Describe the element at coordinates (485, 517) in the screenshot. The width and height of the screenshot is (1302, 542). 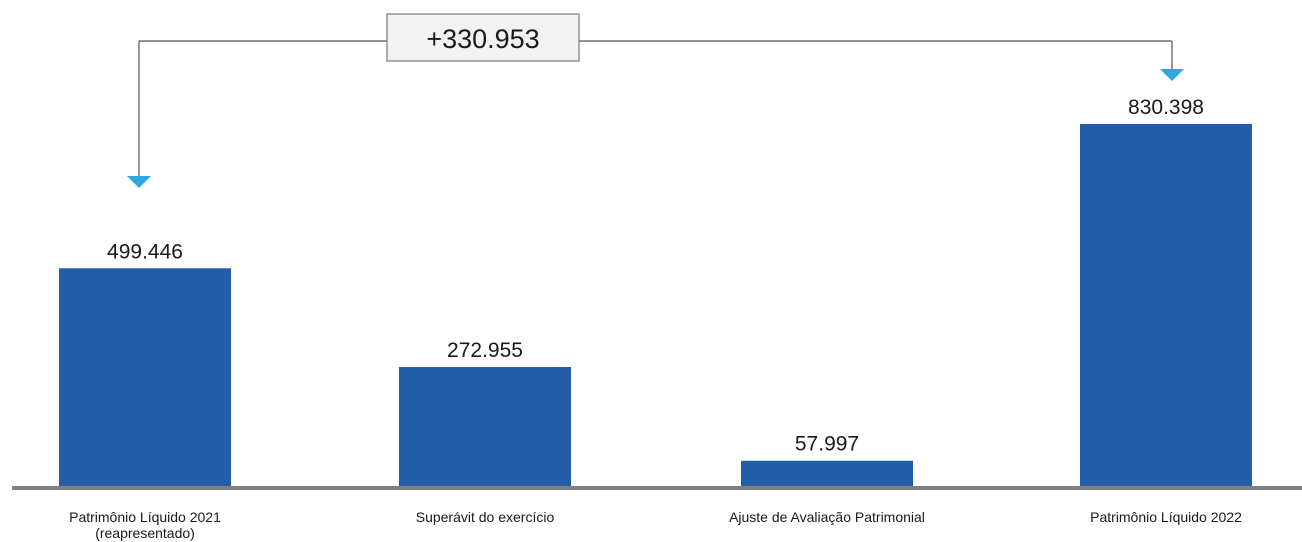
I see `category-label-1-line-0: Superávit do exercício` at that location.